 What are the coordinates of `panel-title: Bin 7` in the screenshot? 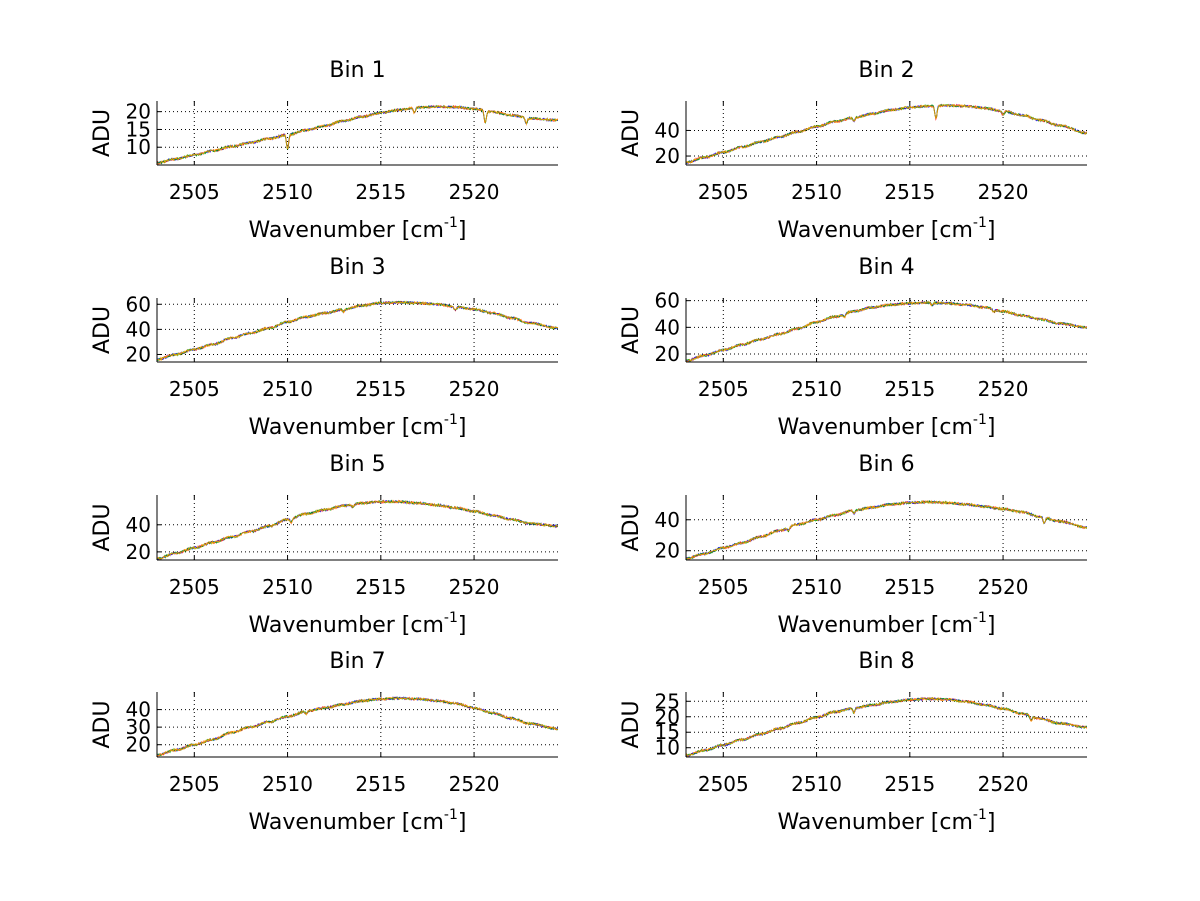 It's located at (357, 661).